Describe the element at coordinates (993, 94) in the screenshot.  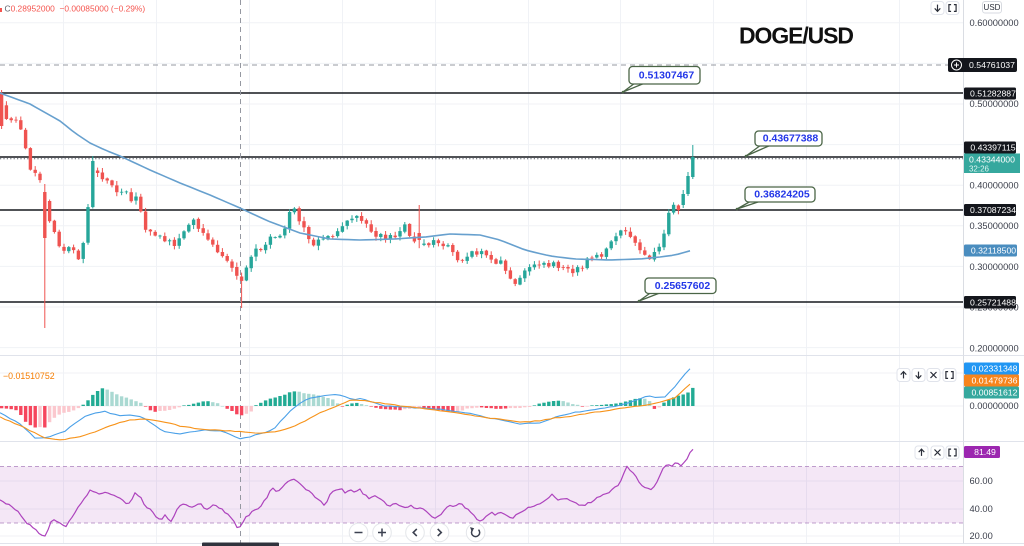
I see `svg-text: 0.51282887` at that location.